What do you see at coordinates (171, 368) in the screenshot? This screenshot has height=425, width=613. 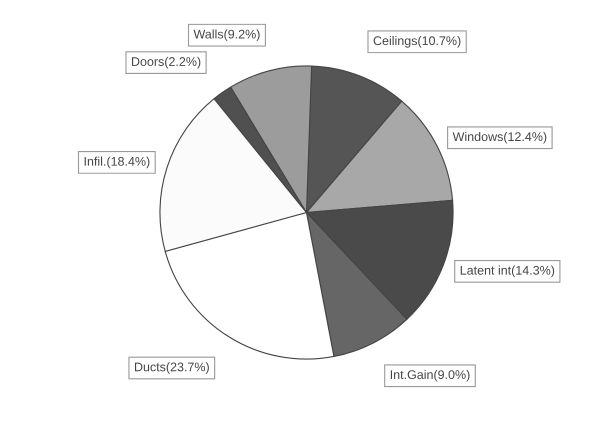 I see `slice-label: Ducts(23.7%)` at bounding box center [171, 368].